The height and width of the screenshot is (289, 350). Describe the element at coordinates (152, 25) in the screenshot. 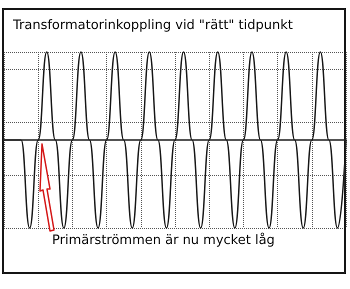

I see `chart-title: Transformatorinkoppling vid "rätt" tidpunkt` at that location.